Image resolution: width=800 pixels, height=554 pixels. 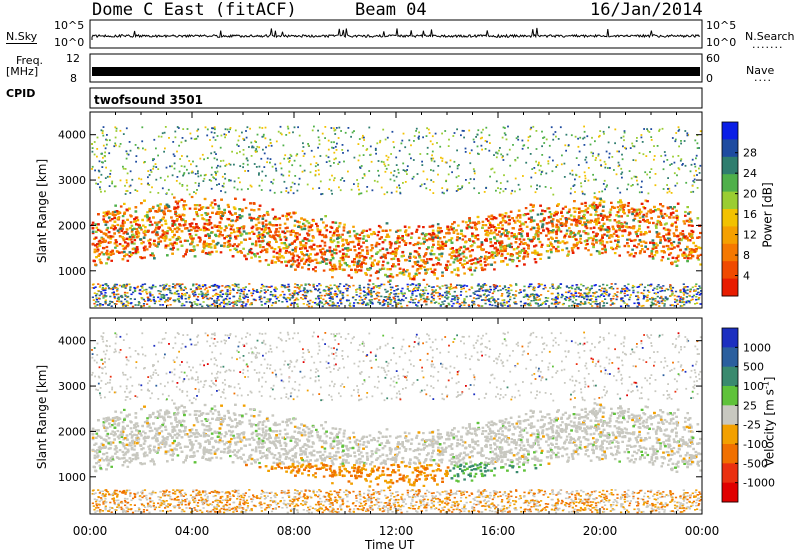 I want to click on xtick-label: 12:00, so click(x=396, y=531).